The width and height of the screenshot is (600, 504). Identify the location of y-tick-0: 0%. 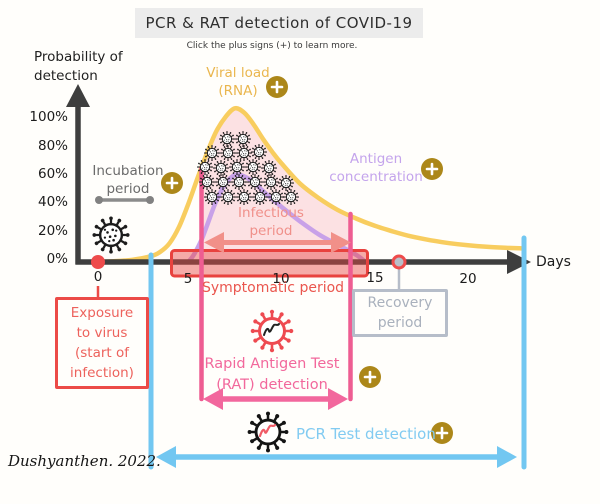
(57, 259).